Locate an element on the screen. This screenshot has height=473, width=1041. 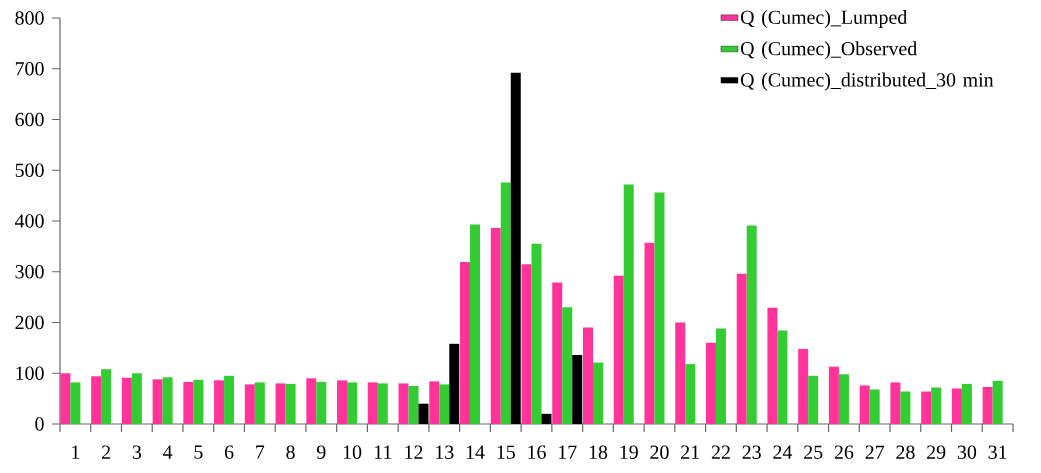
x-tick-label: 4 is located at coordinates (168, 452).